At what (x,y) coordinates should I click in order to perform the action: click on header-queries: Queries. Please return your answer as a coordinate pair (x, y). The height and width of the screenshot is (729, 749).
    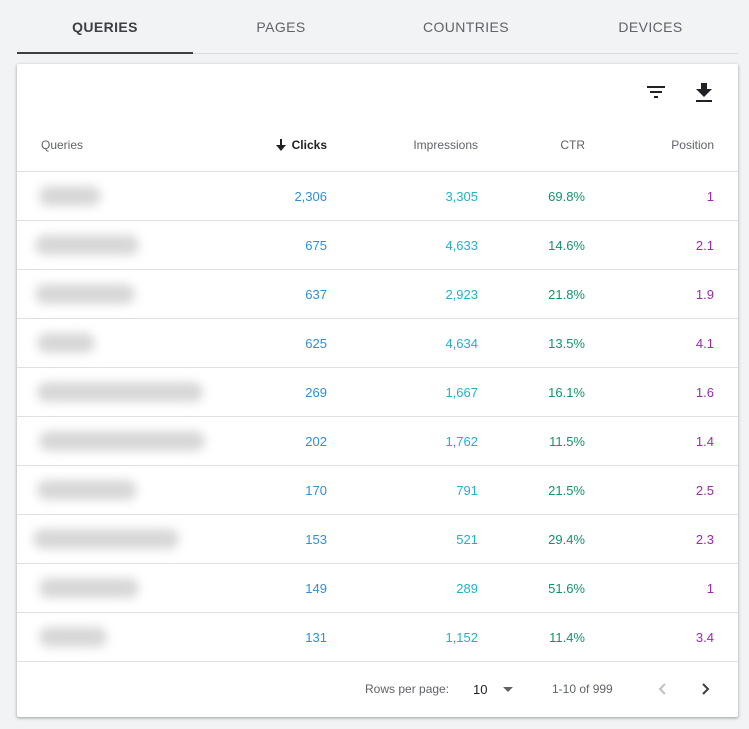
    Looking at the image, I should click on (62, 144).